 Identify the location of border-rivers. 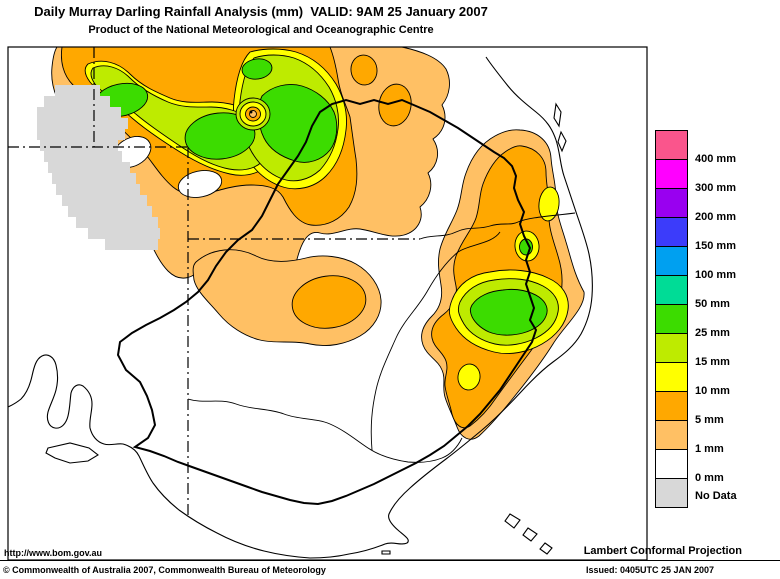
(497, 226).